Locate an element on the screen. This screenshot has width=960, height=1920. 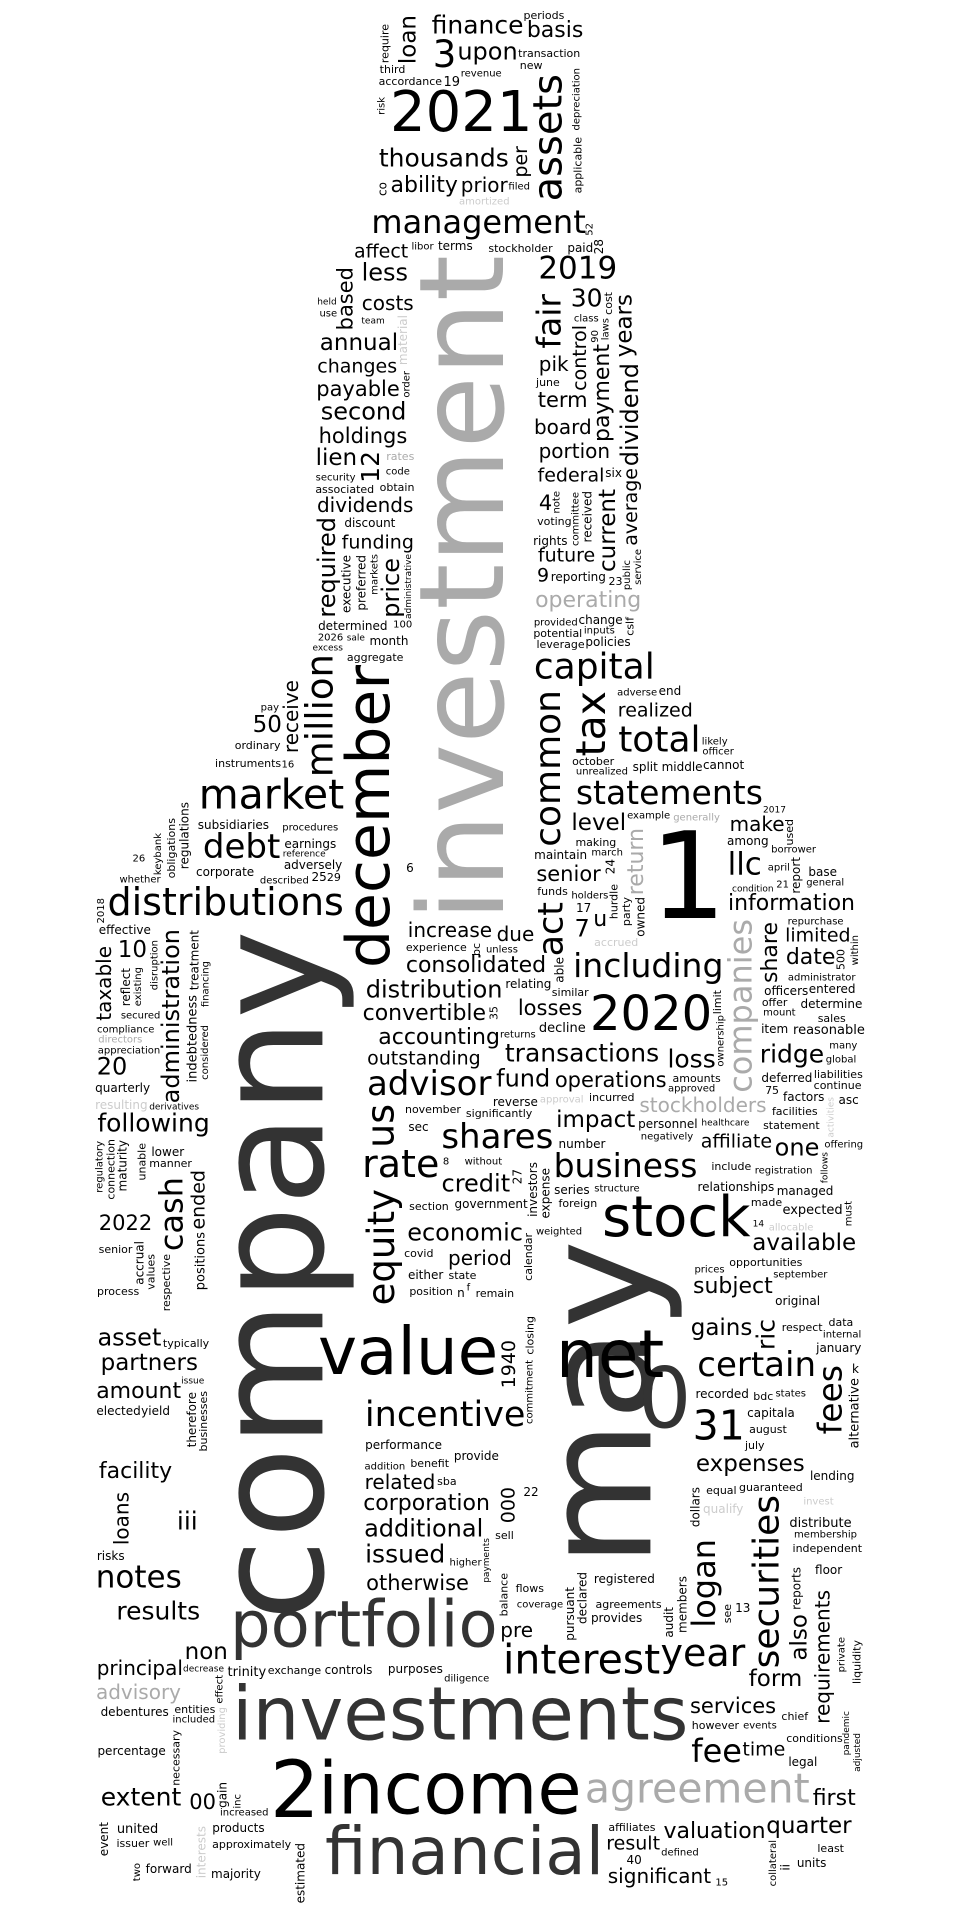
cloud-word: remain is located at coordinates (495, 1293).